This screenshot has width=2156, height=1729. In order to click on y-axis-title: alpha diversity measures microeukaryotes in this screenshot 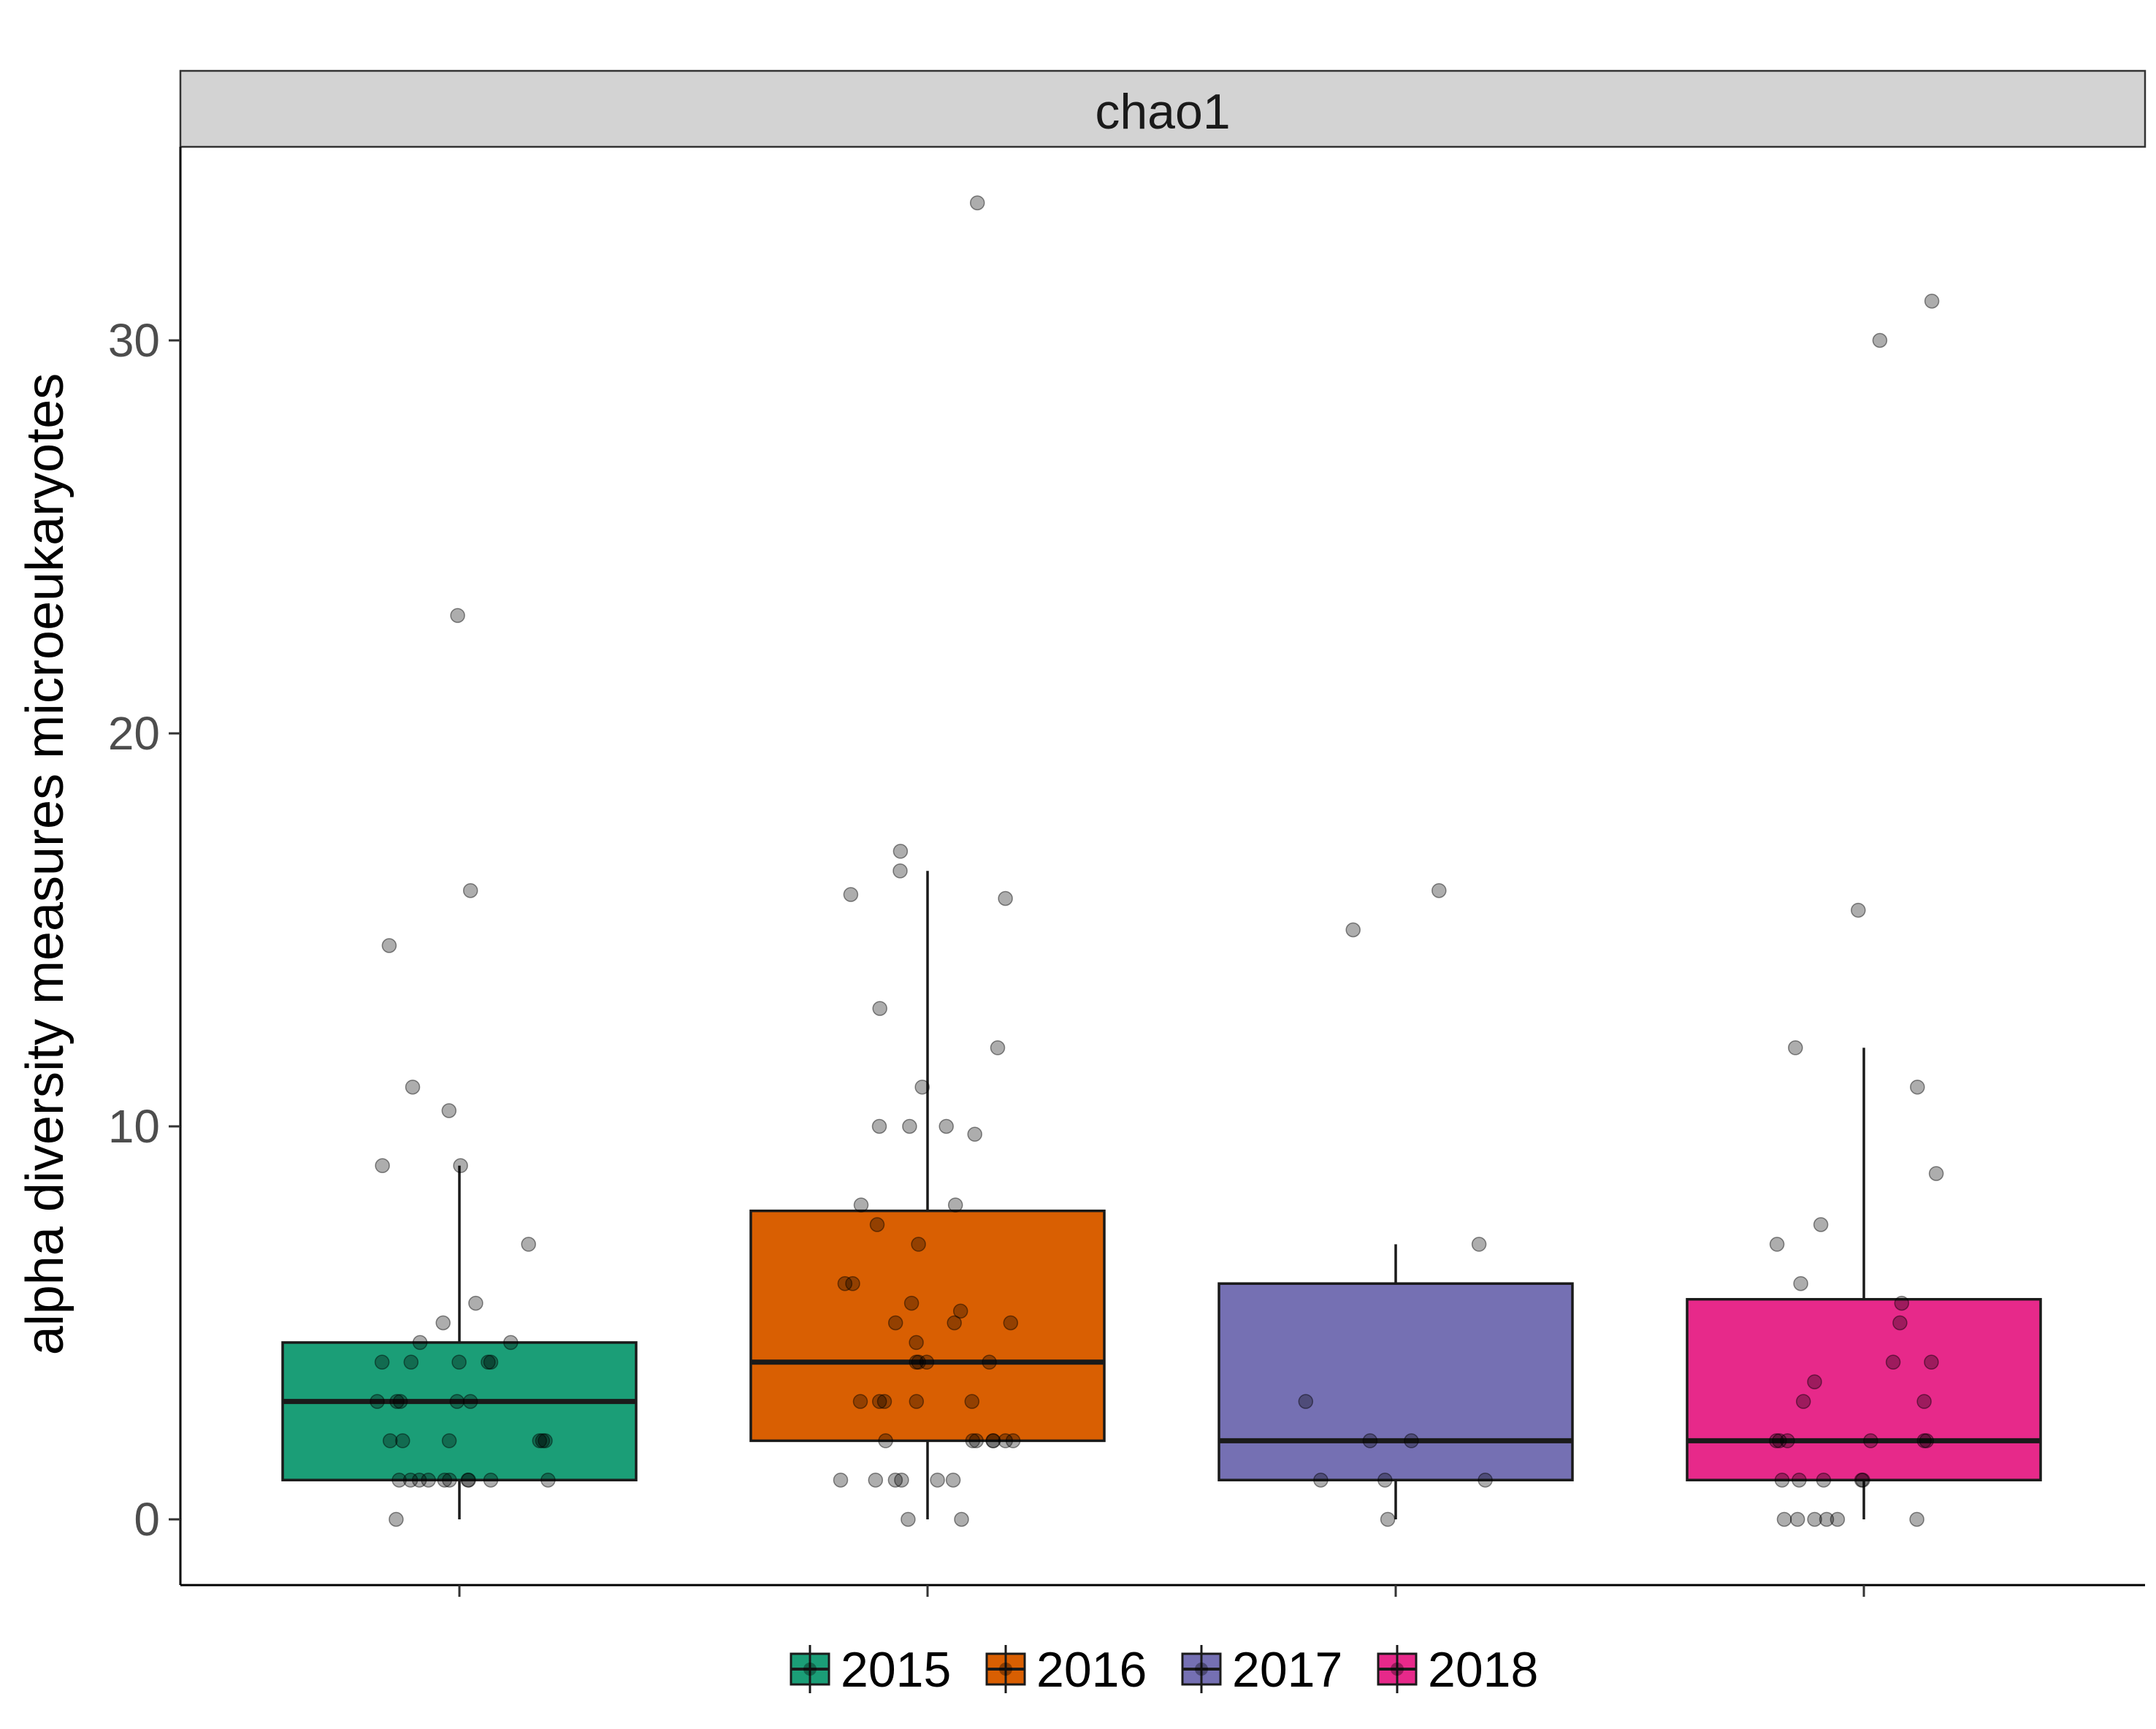, I will do `click(45, 864)`.